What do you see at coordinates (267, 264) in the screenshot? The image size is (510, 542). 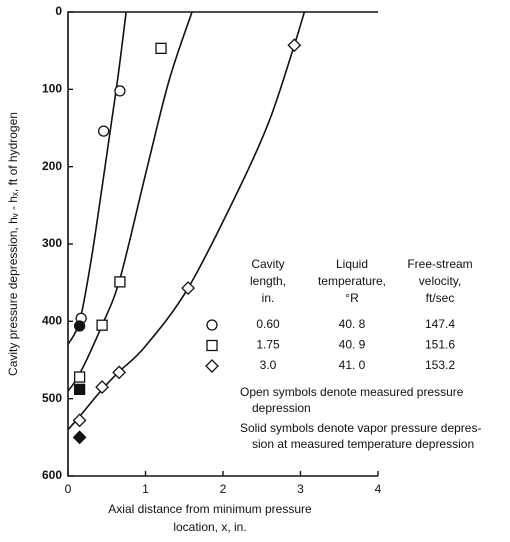 I see `legend-header: Cavity` at bounding box center [267, 264].